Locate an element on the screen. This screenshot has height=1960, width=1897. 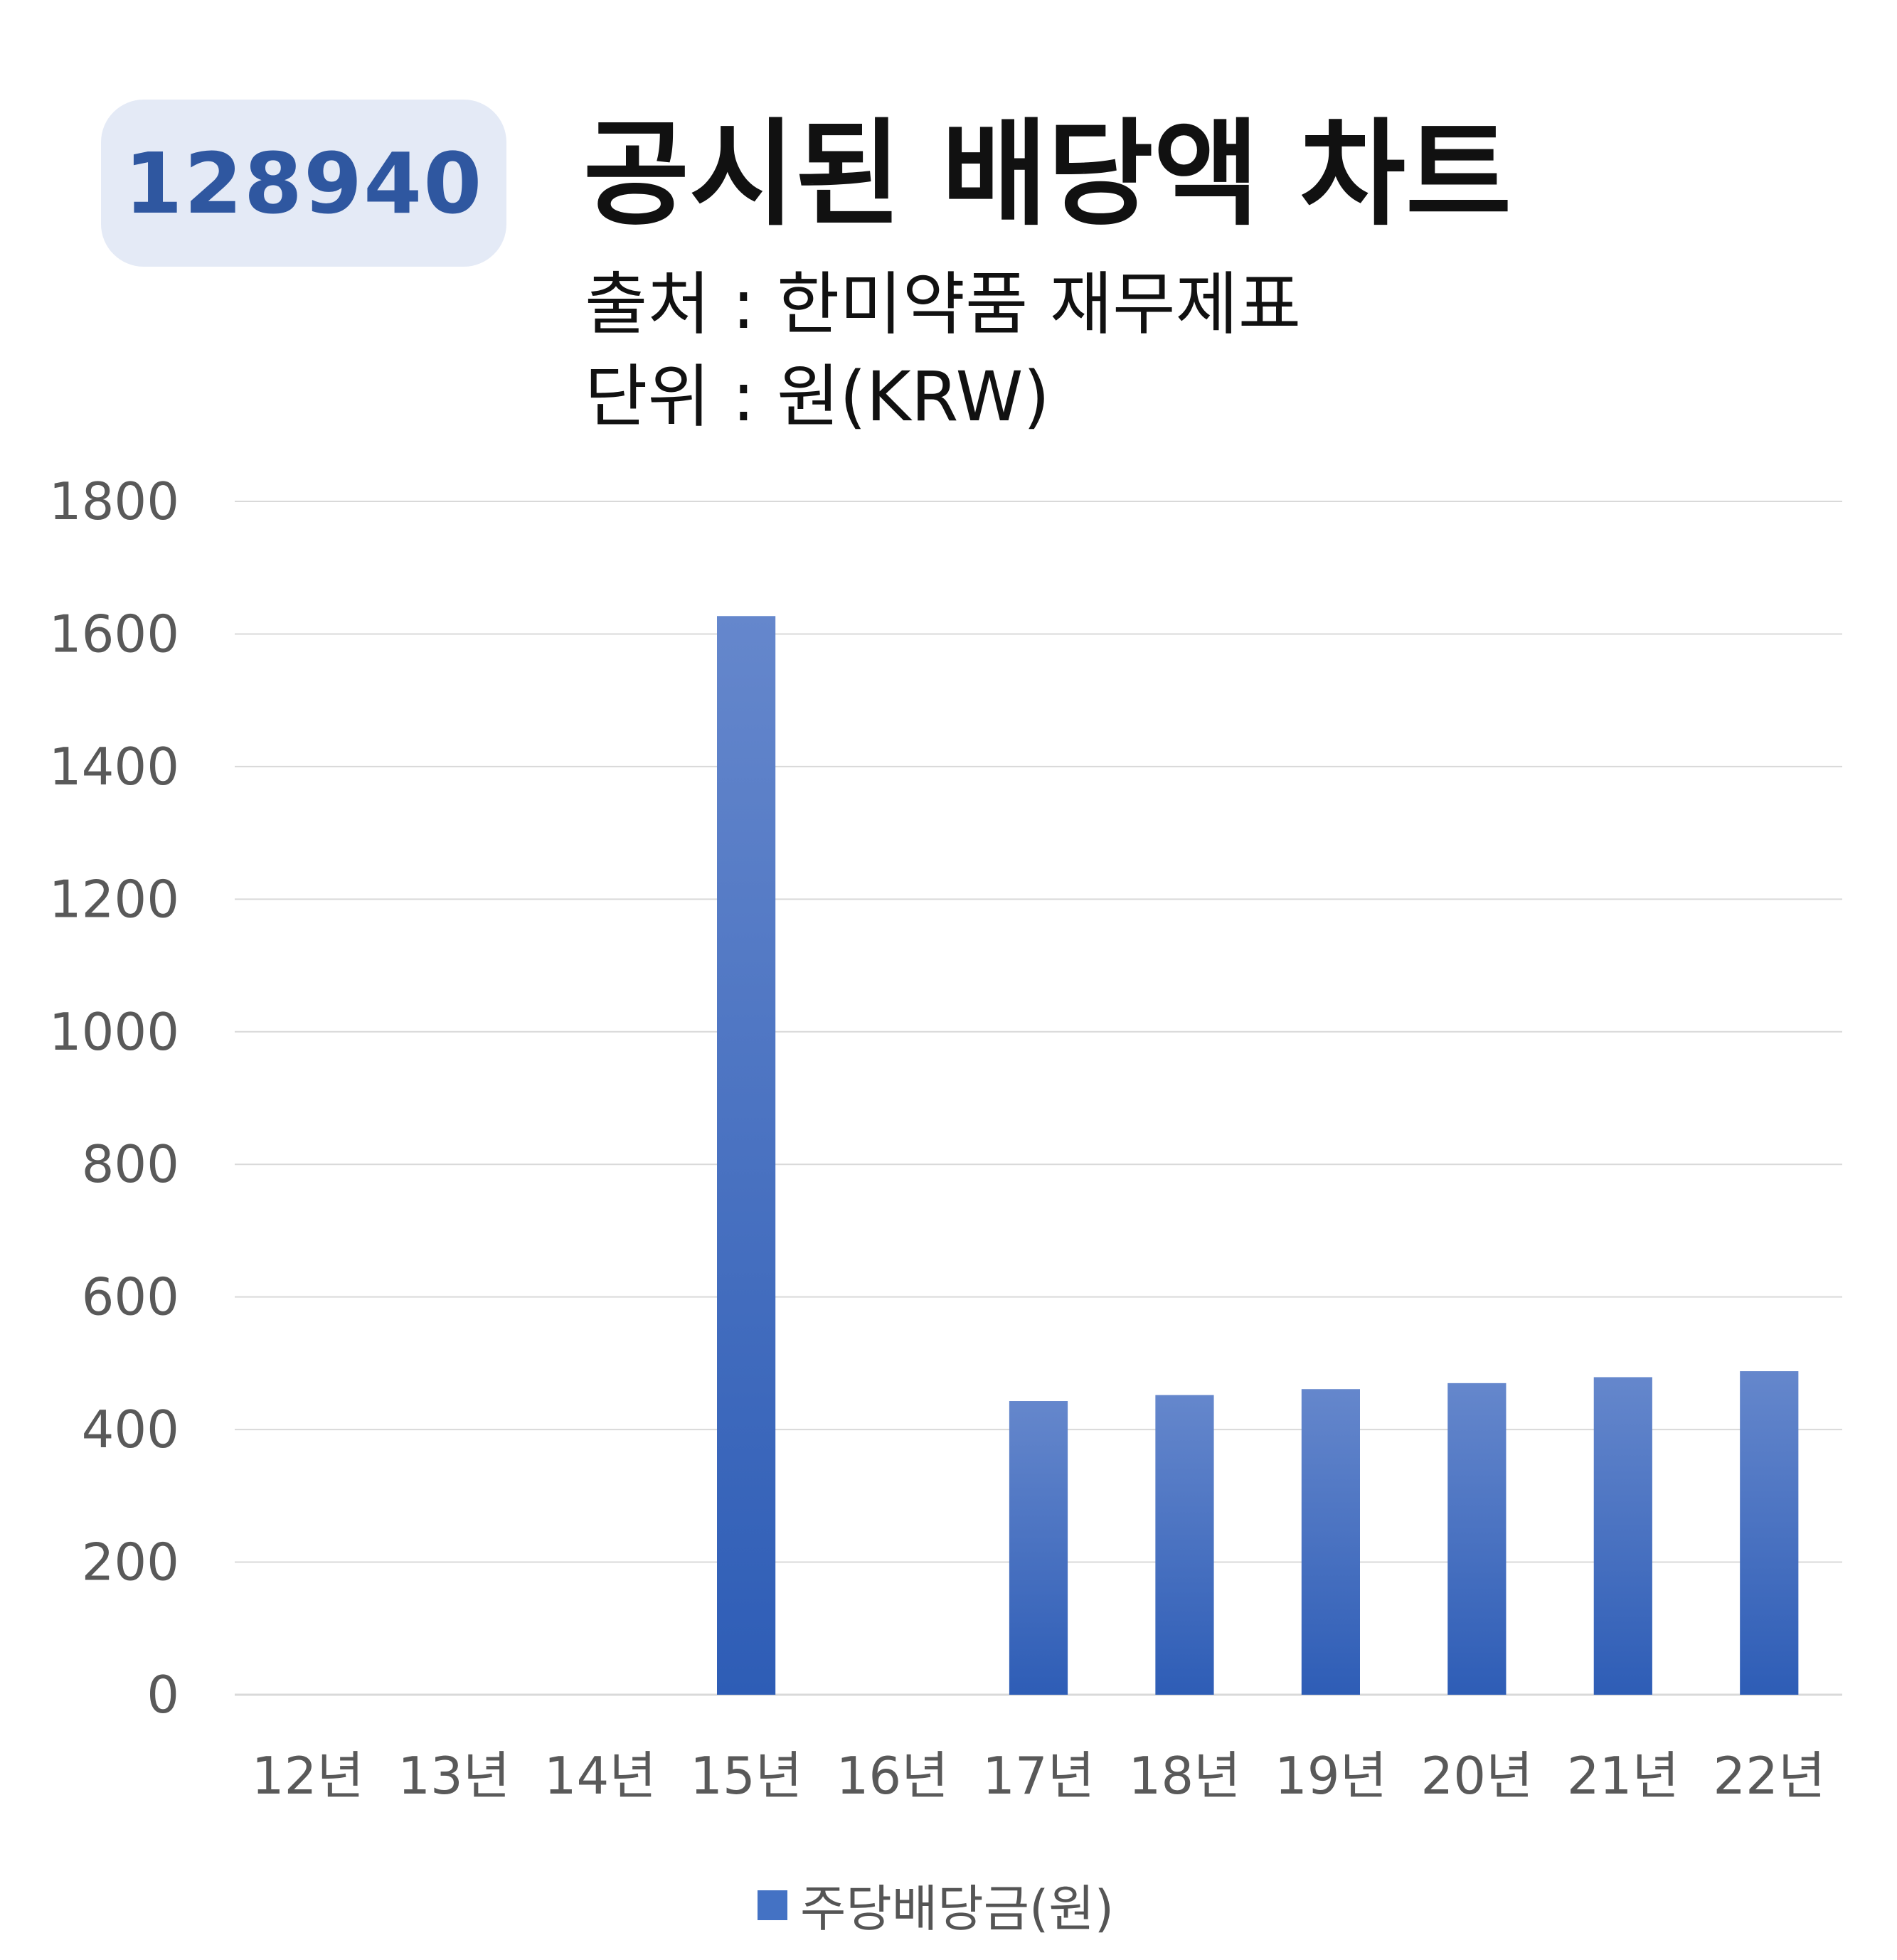
legend-label: 주당배당금(원) is located at coordinates (958, 1909).